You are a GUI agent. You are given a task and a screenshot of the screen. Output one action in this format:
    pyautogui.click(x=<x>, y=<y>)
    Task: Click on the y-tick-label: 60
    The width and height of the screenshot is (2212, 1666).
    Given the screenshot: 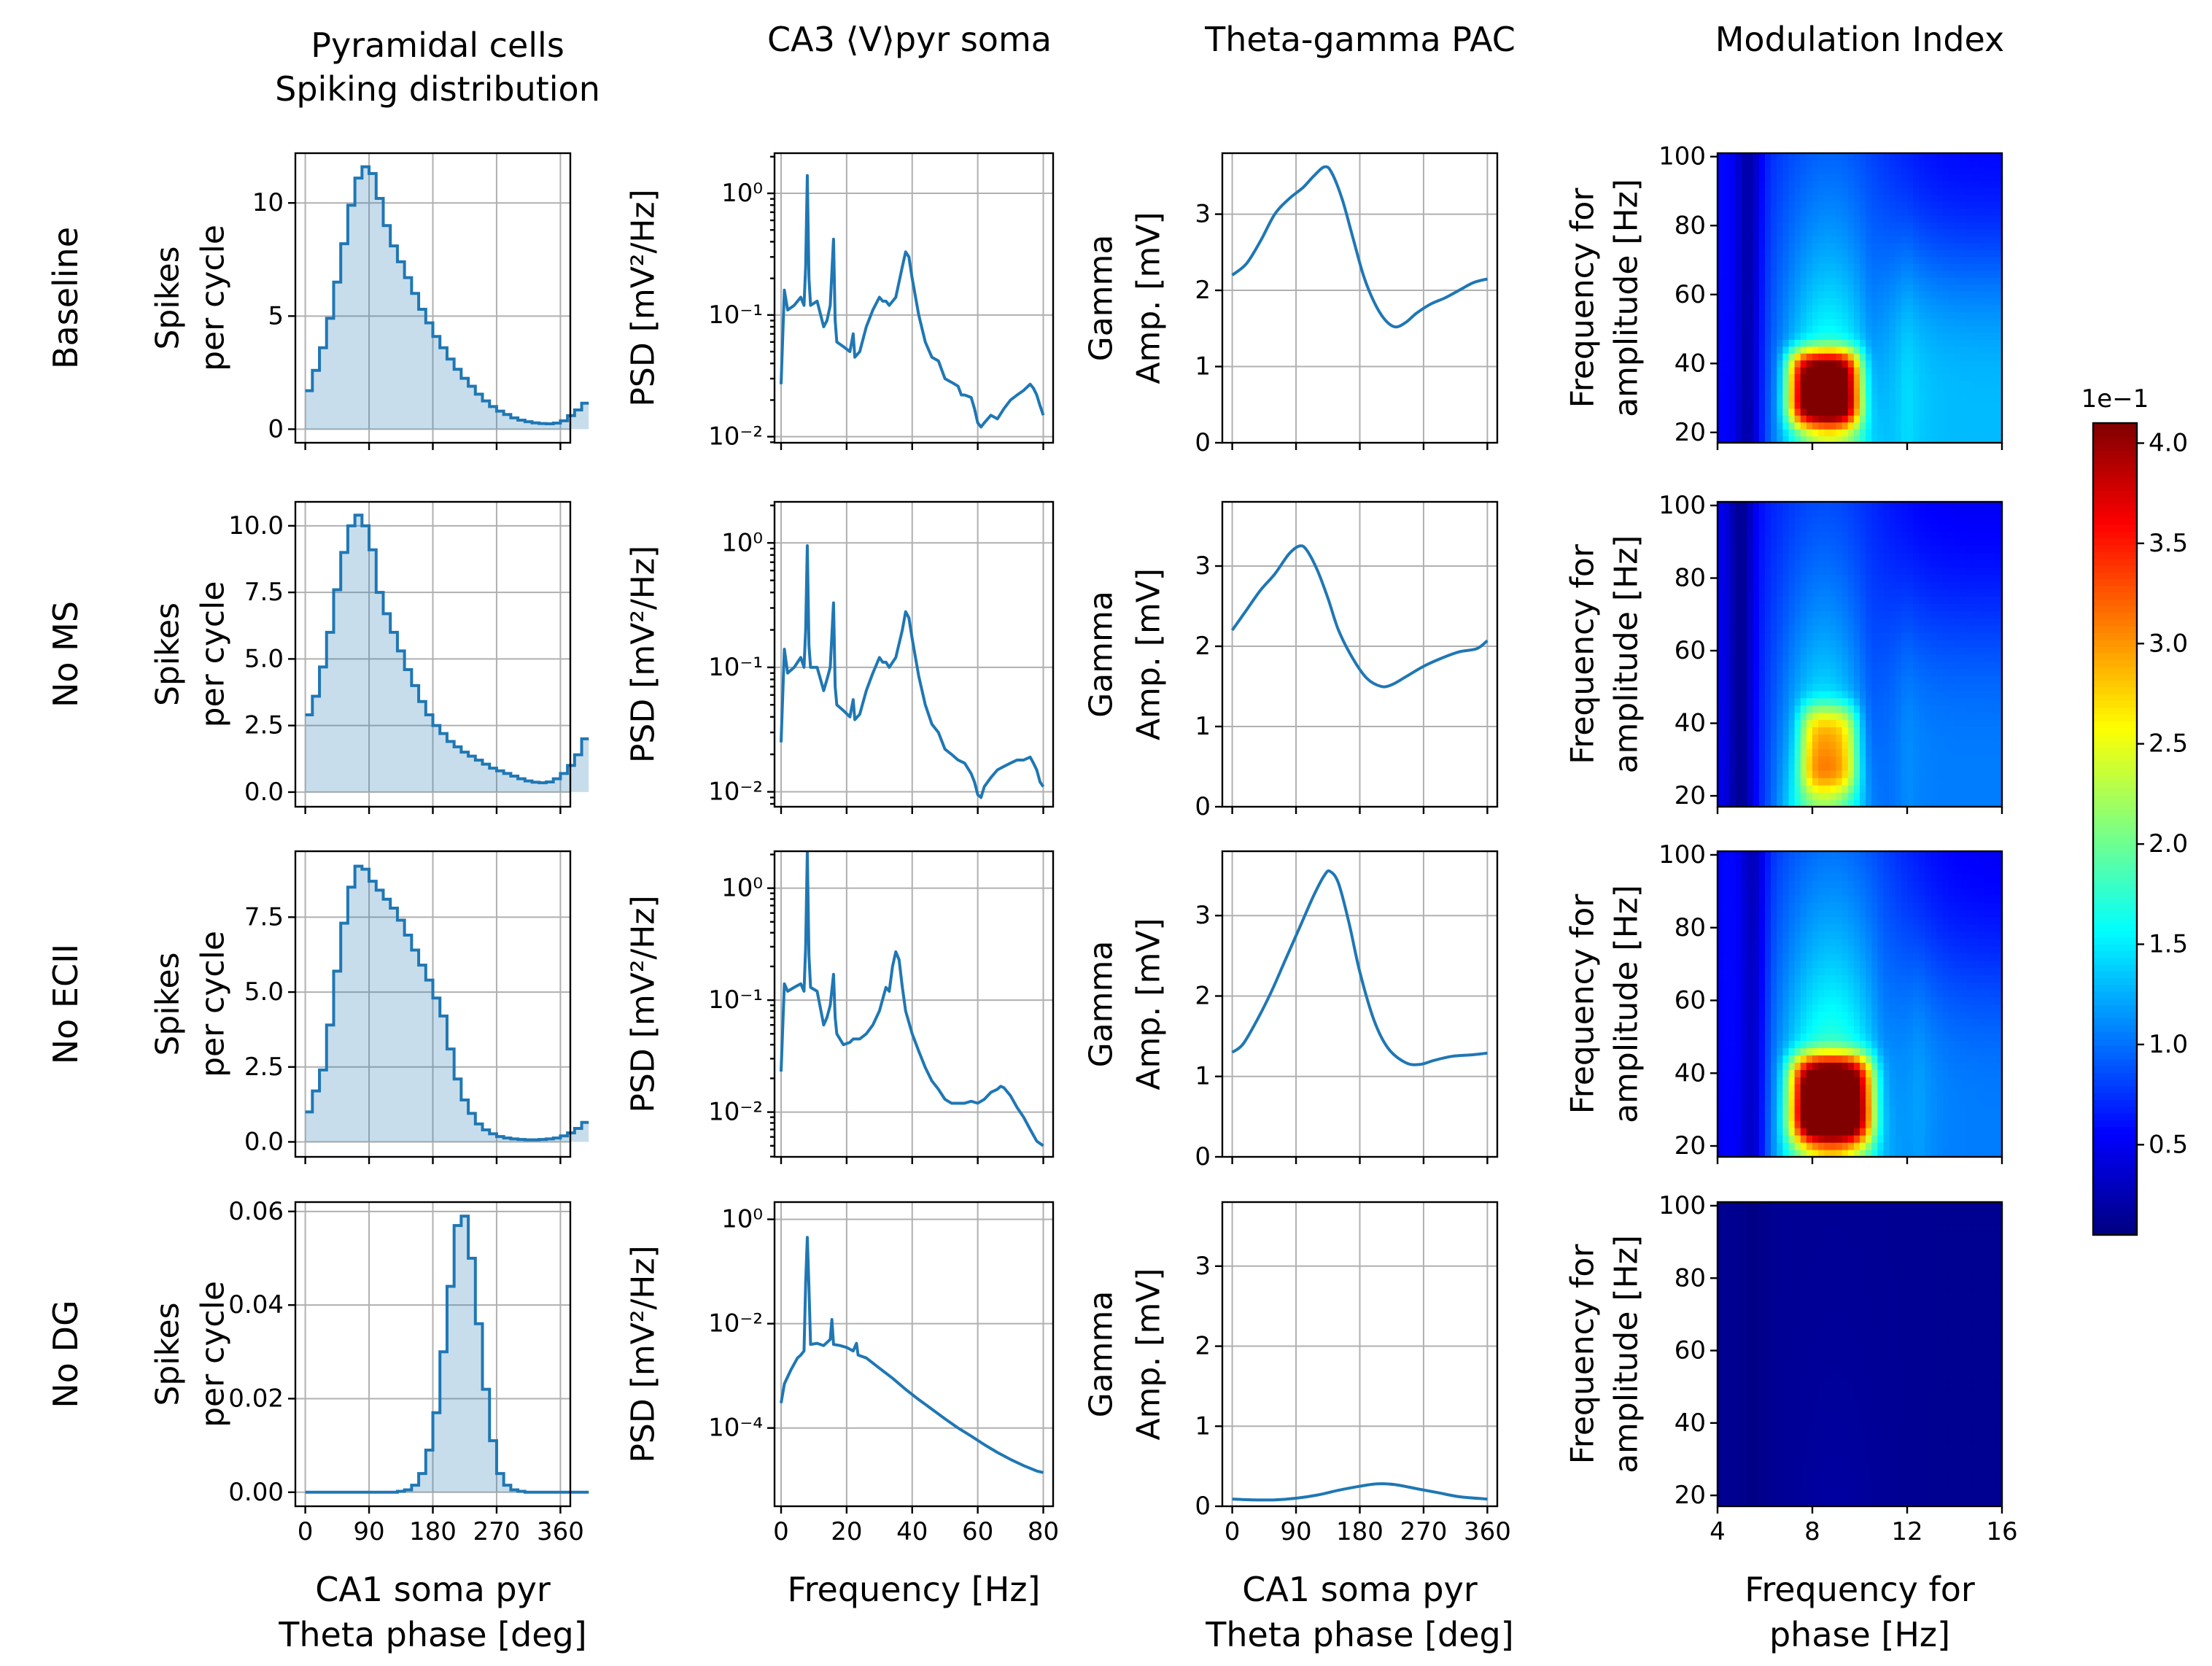 What is the action you would take?
    pyautogui.click(x=1690, y=294)
    